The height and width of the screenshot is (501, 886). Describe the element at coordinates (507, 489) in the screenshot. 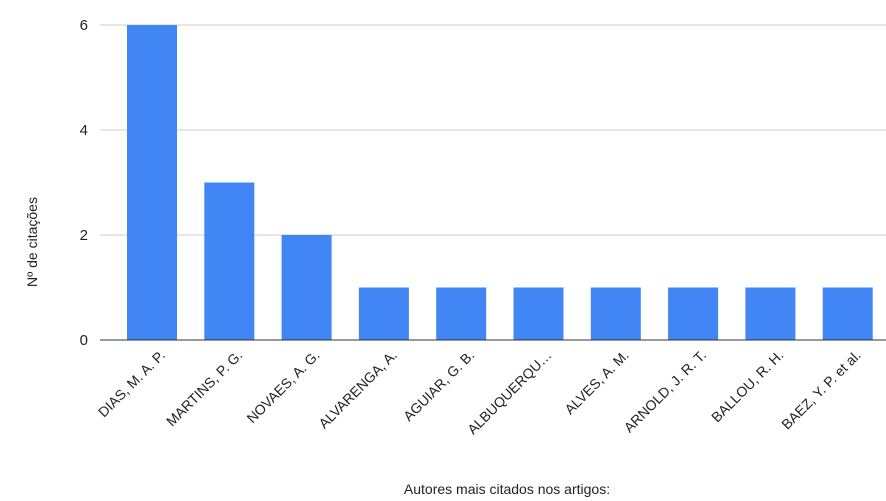

I see `x-axis-title: Autores mais citados nos artigos:` at that location.